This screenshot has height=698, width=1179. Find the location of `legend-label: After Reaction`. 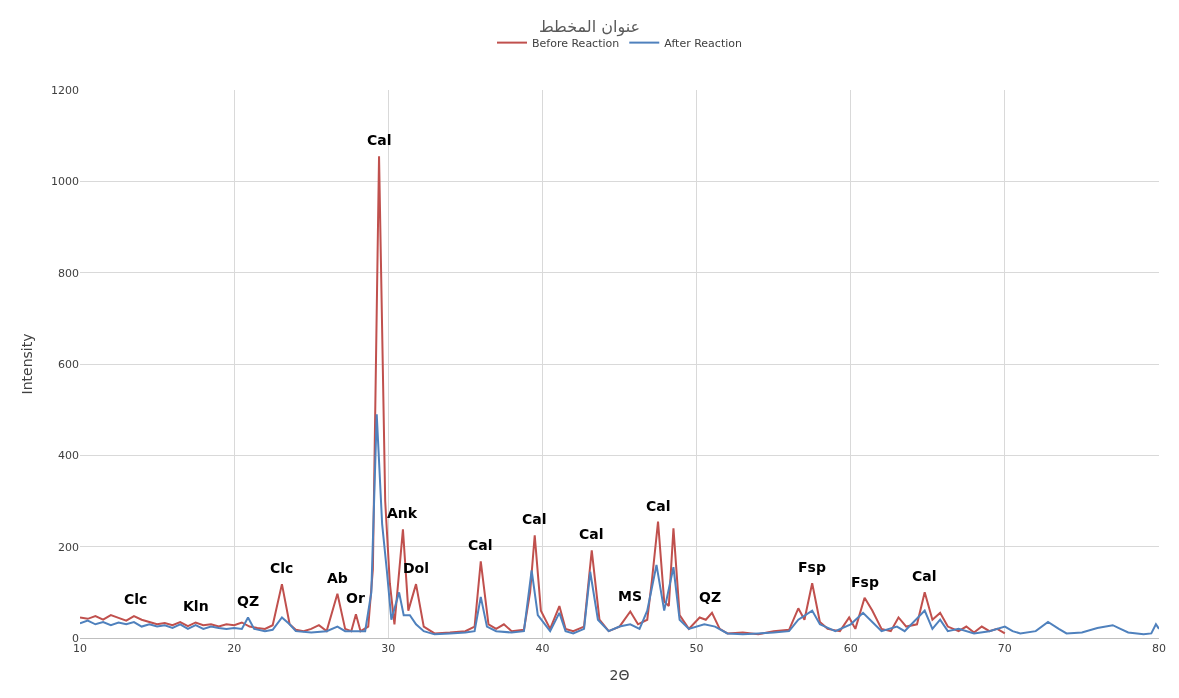

legend-label: After Reaction is located at coordinates (703, 43).